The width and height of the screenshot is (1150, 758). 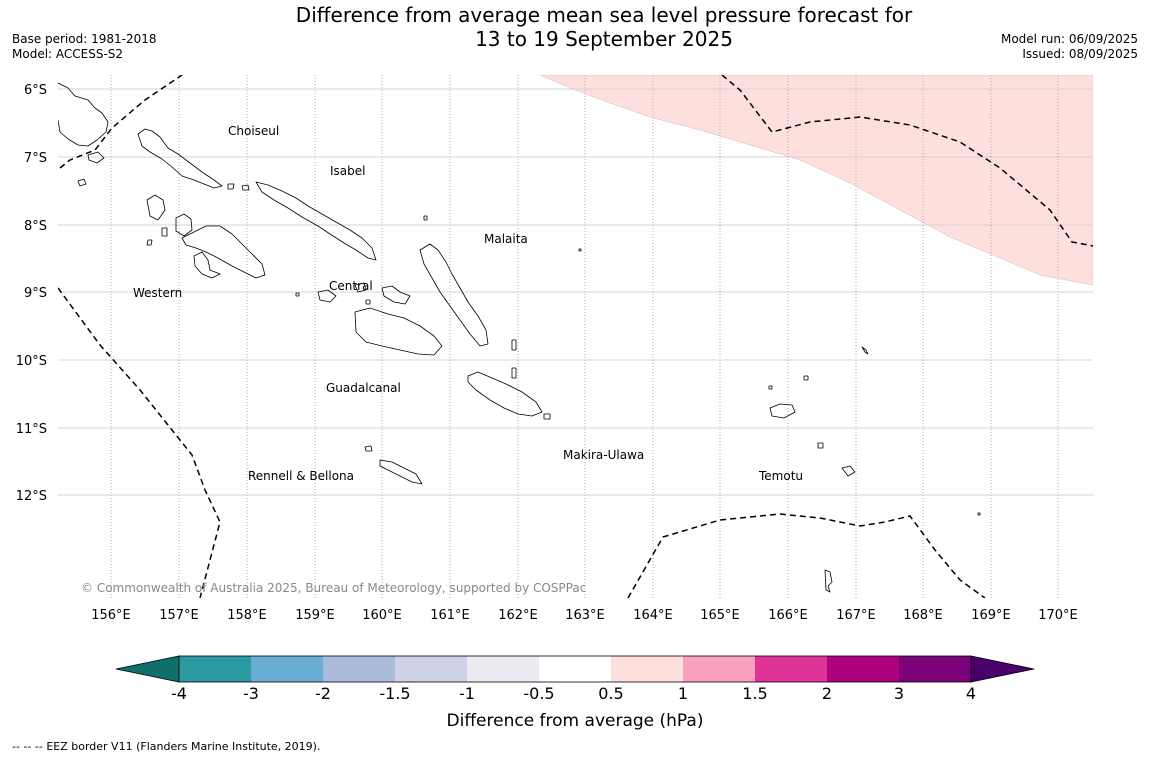 I want to click on province-label-isabel: Isabel, so click(x=347, y=171).